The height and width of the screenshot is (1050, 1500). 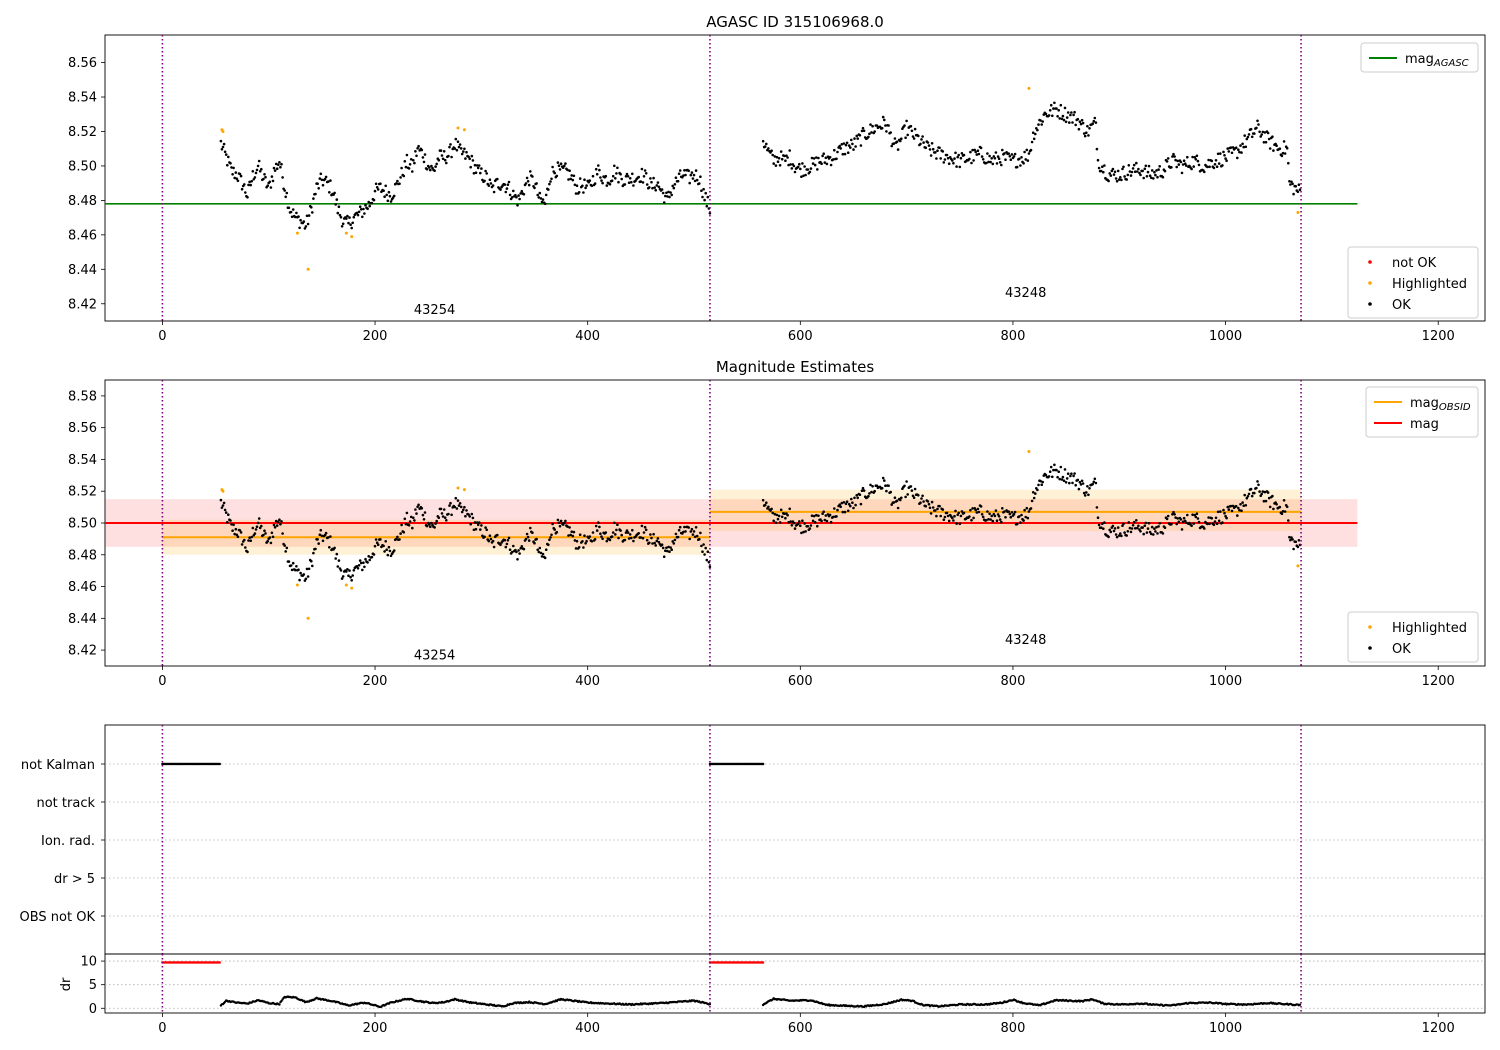 I want to click on y-tick-label: 8.44, so click(x=82, y=619).